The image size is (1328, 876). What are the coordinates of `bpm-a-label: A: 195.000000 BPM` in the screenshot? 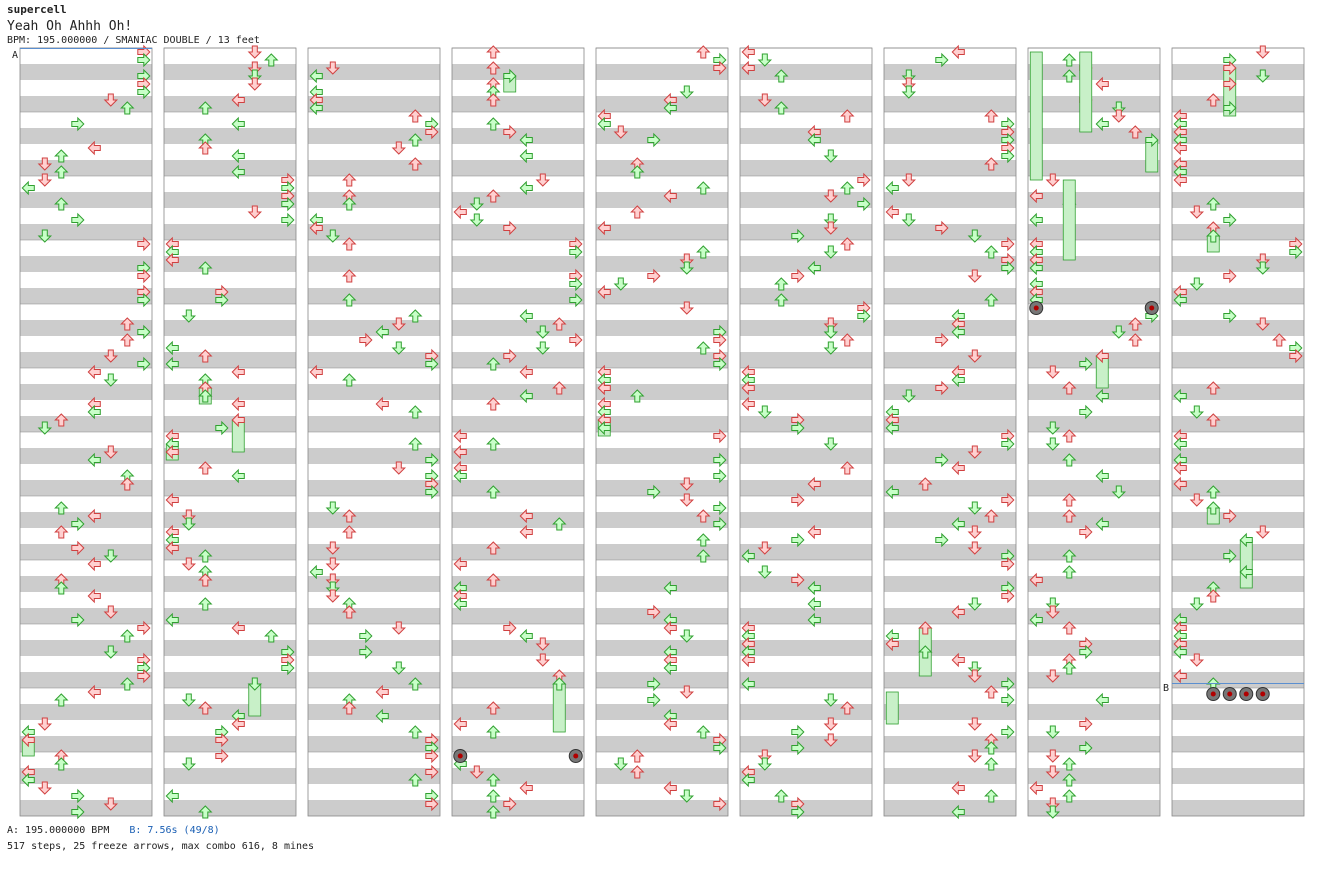 It's located at (58, 830).